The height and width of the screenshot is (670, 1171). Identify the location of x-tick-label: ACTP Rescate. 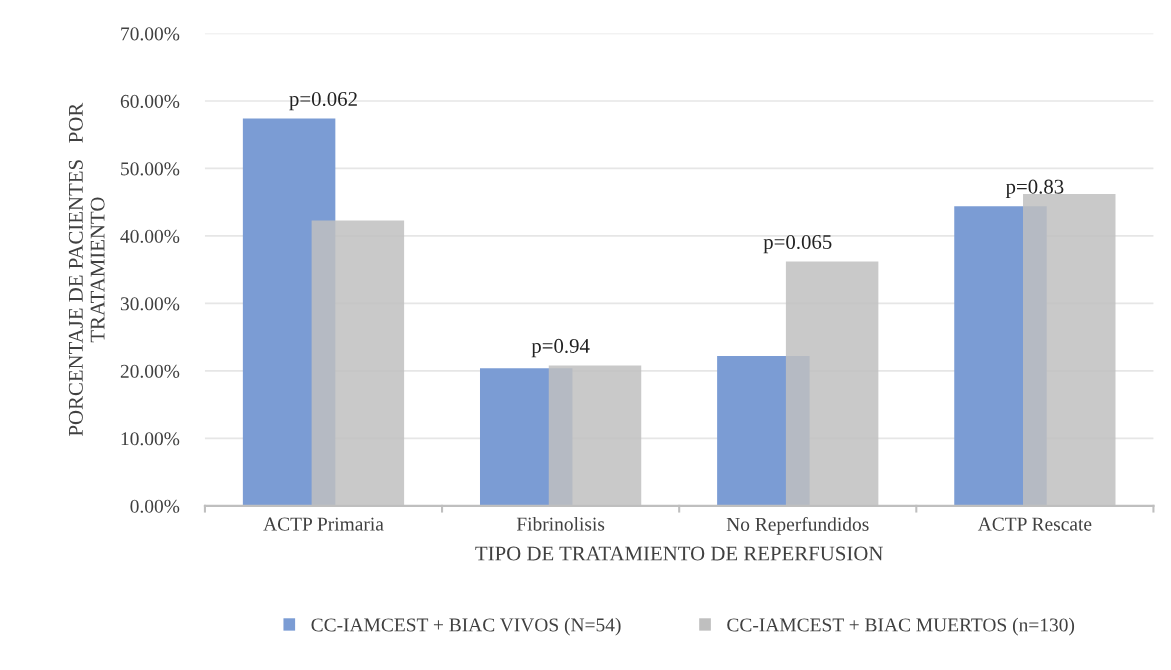
(1034, 524).